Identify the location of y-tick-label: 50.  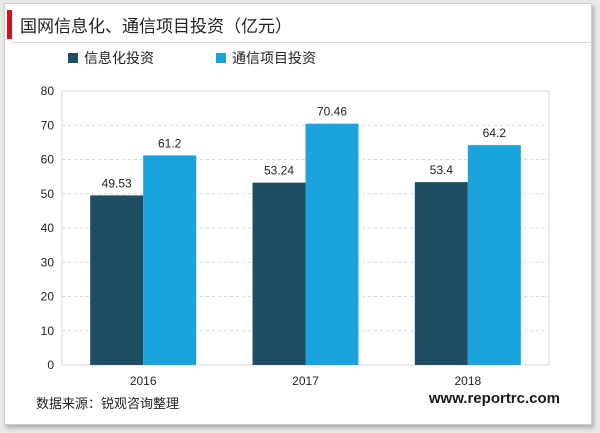
(48, 194).